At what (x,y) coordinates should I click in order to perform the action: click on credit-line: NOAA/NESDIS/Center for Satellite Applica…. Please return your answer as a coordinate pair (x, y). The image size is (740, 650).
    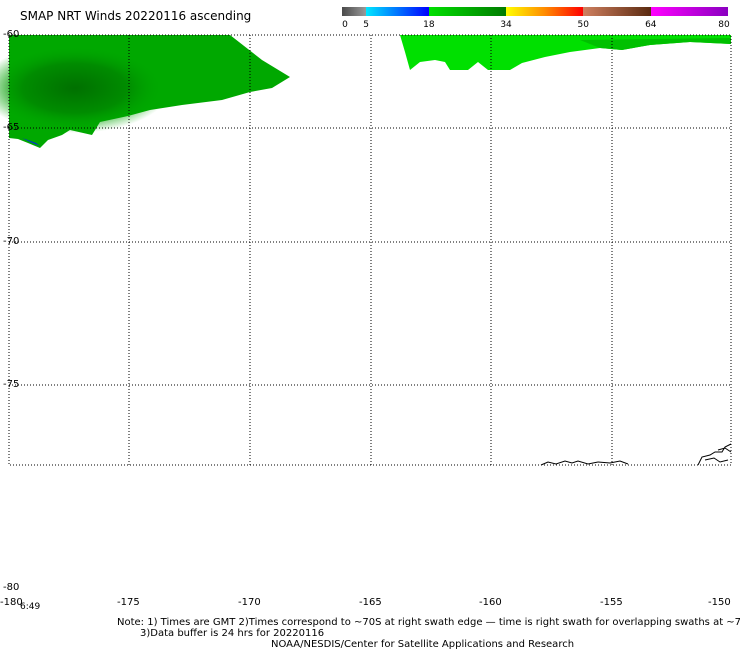
    Looking at the image, I should click on (423, 644).